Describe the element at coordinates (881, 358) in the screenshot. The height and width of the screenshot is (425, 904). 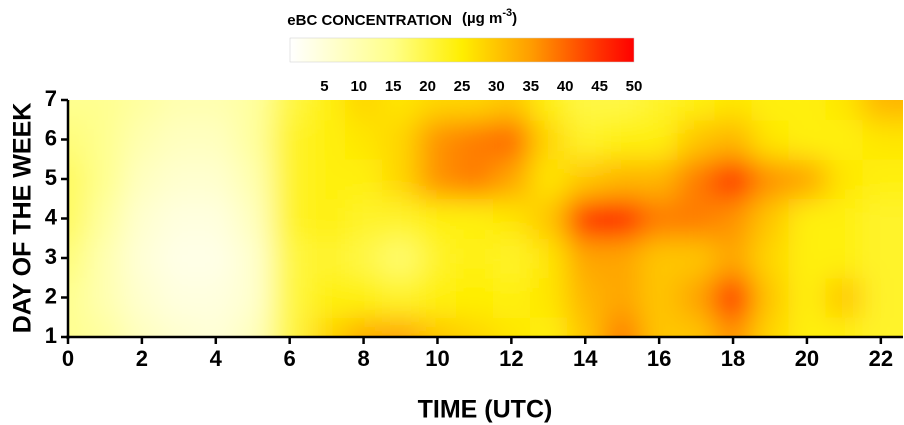
I see `x-tick-label: 22` at that location.